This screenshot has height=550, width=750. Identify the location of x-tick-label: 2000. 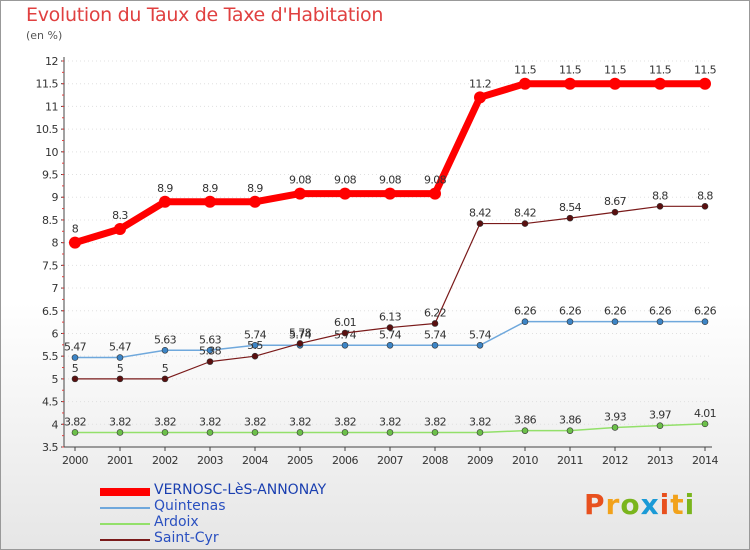
(75, 460).